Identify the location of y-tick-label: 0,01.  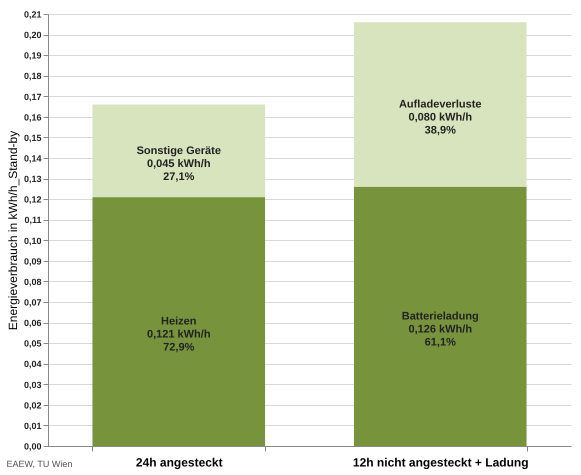
(33, 425).